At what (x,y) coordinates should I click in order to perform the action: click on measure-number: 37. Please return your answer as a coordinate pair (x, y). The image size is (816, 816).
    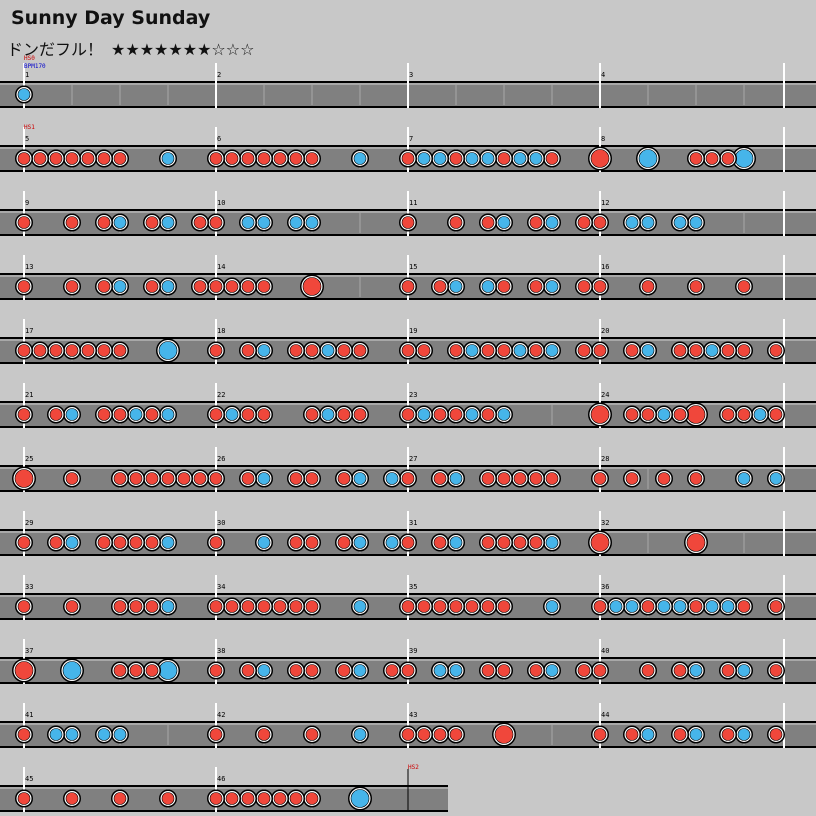
    Looking at the image, I should click on (29, 651).